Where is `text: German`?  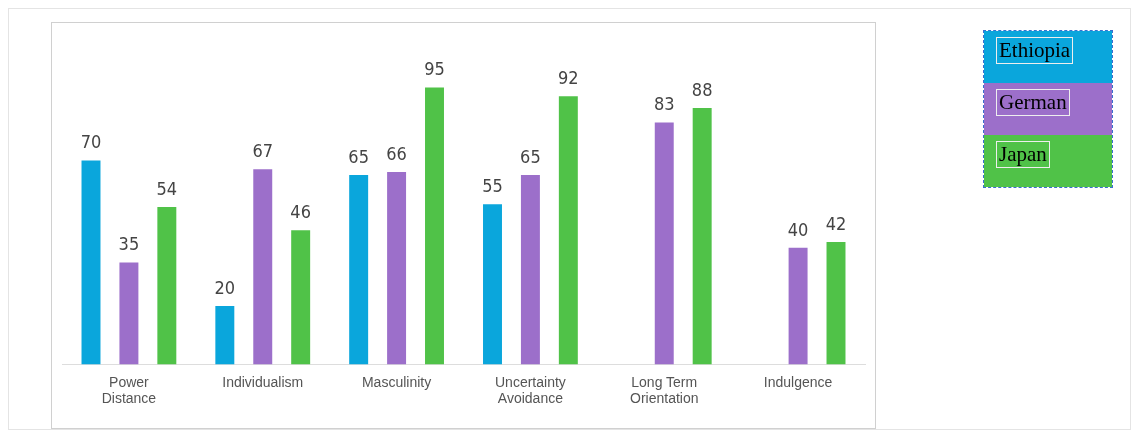 text: German is located at coordinates (1033, 102).